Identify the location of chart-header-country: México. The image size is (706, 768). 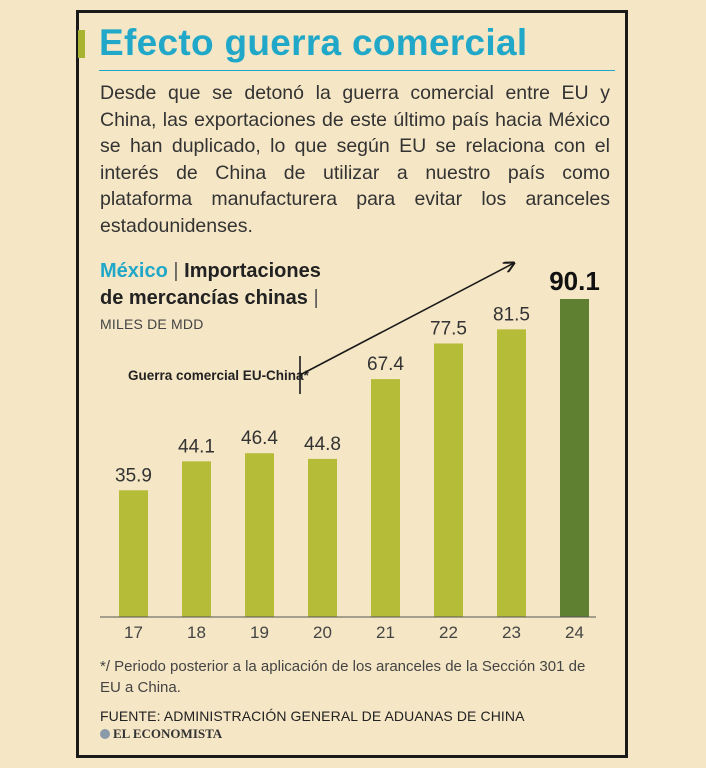
(134, 271).